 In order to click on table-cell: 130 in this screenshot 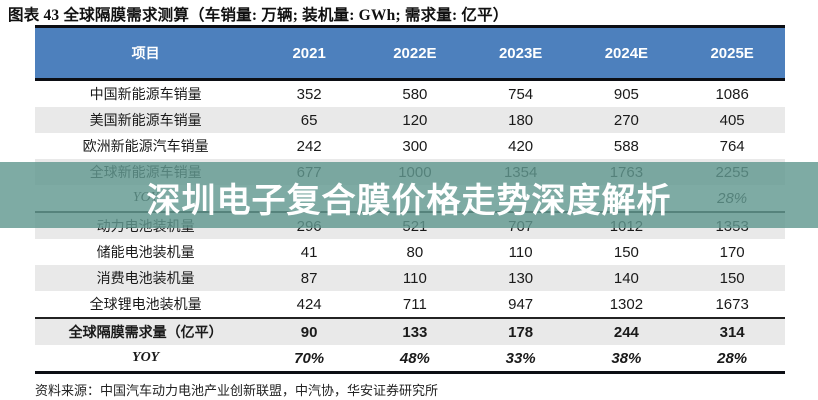, I will do `click(521, 278)`.